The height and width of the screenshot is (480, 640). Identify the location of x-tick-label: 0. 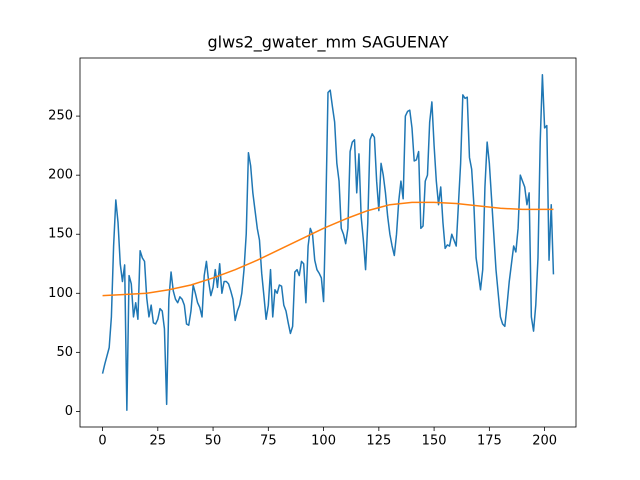
(102, 441).